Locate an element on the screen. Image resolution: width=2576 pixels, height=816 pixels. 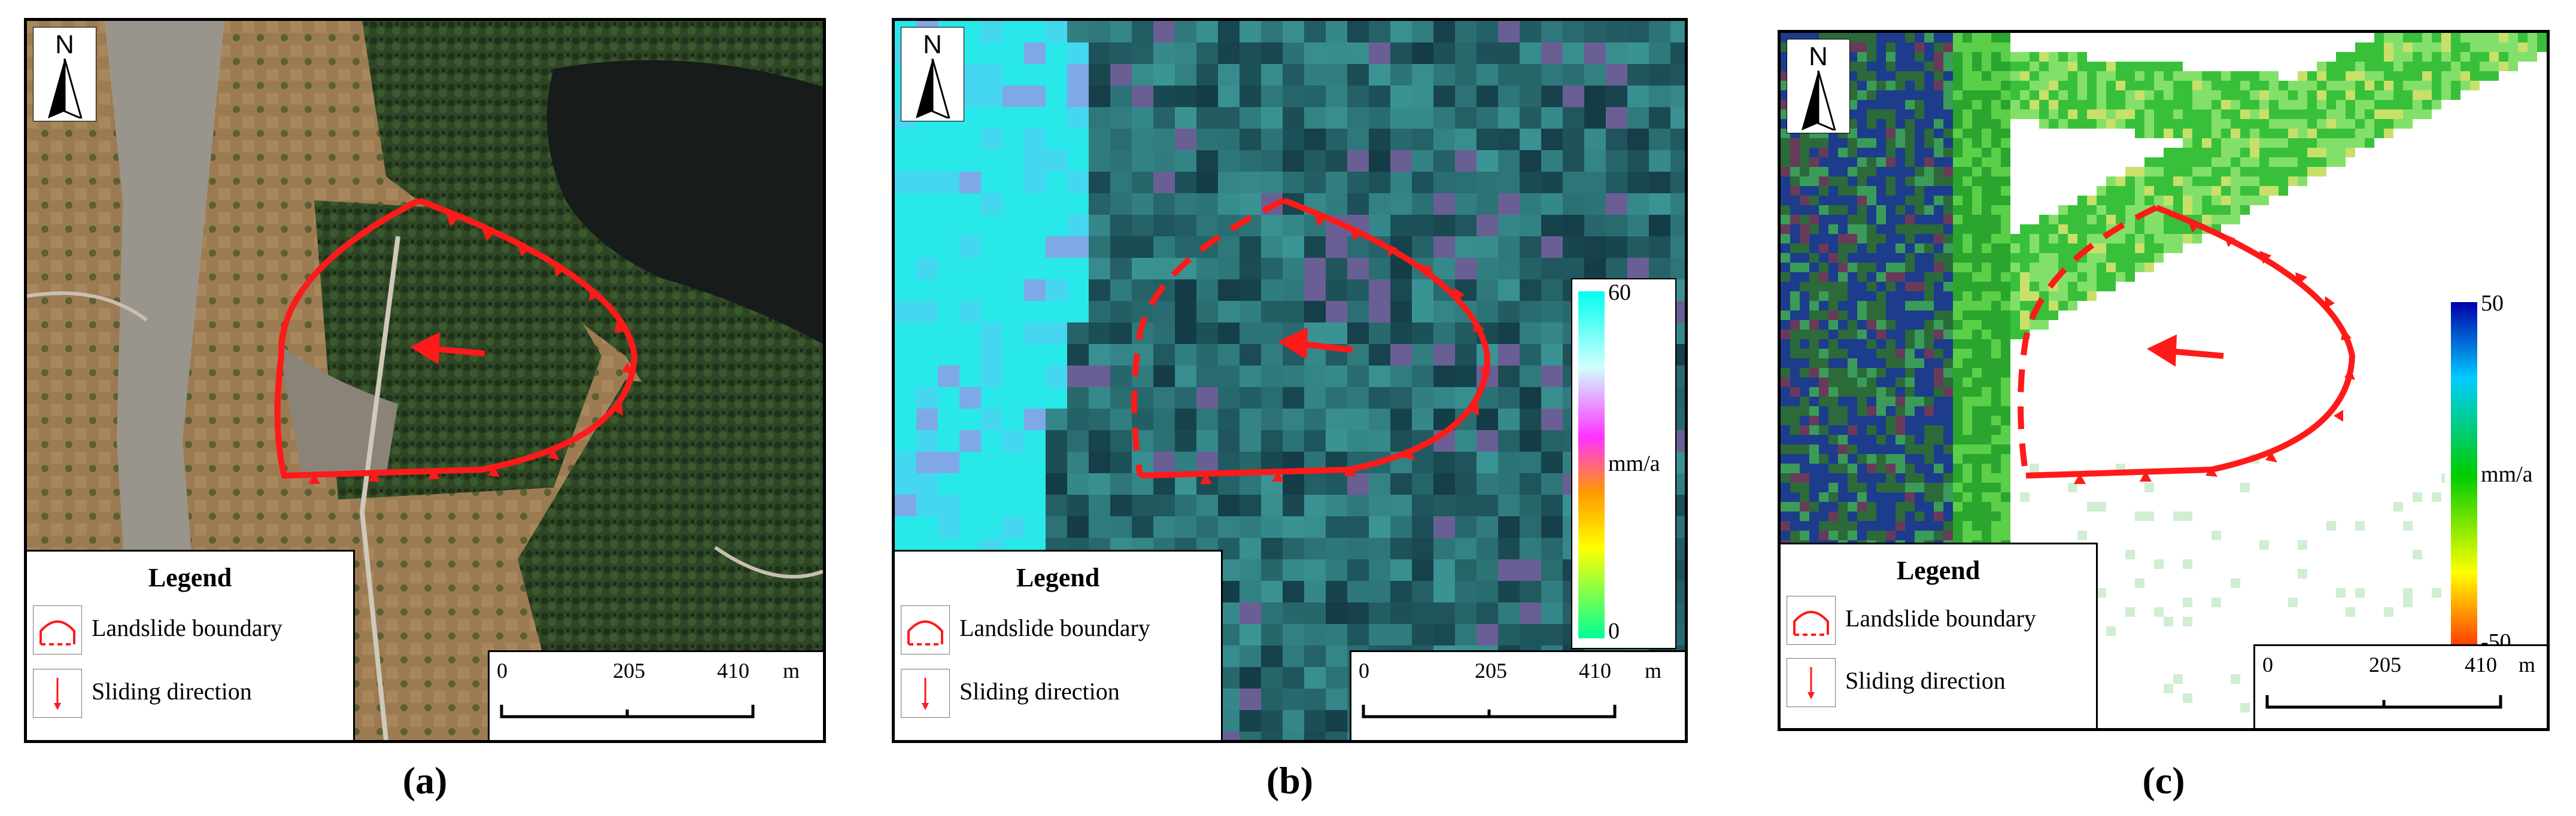
north-arrow-c: N is located at coordinates (1819, 86).